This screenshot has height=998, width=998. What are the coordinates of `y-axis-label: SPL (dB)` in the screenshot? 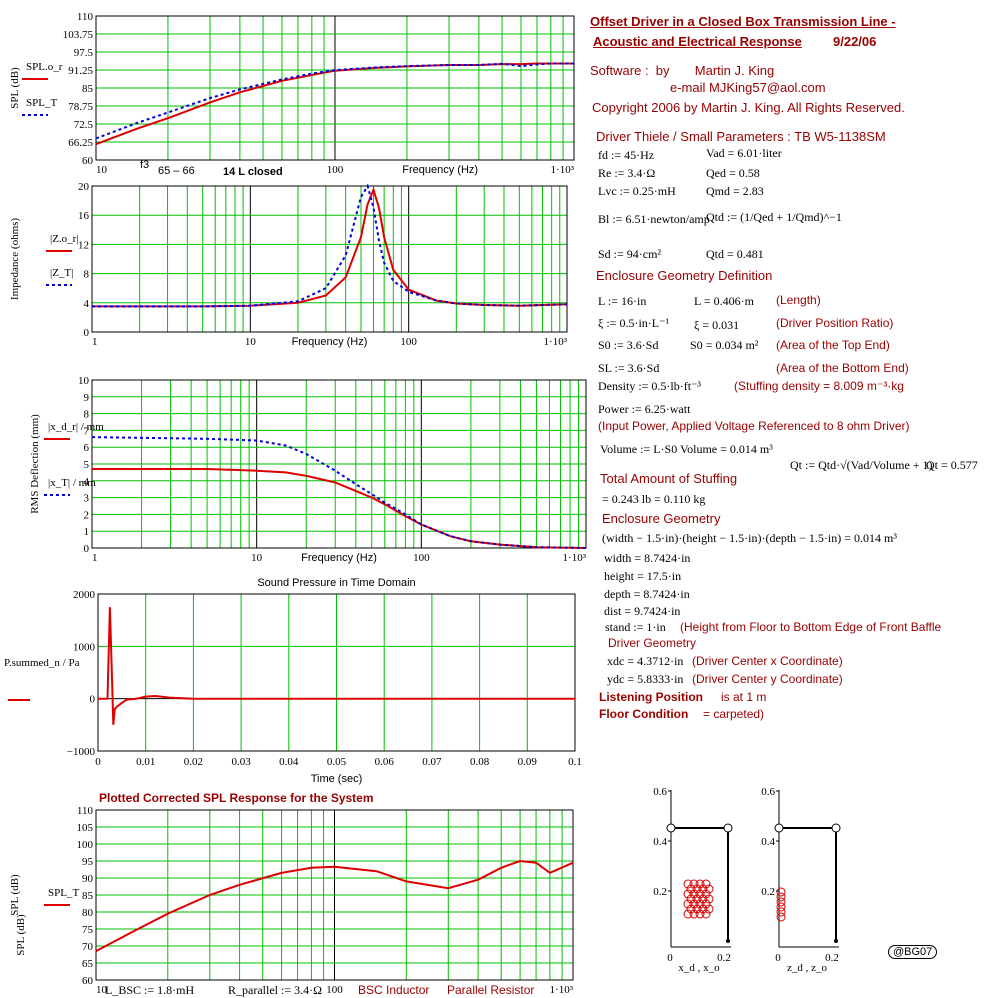 It's located at (15, 895).